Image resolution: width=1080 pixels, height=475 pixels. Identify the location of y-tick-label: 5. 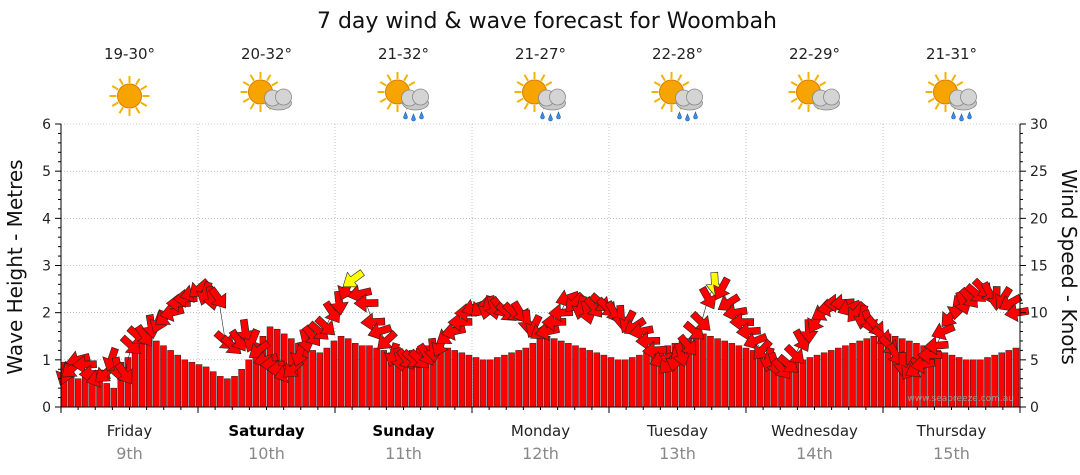
(46, 172).